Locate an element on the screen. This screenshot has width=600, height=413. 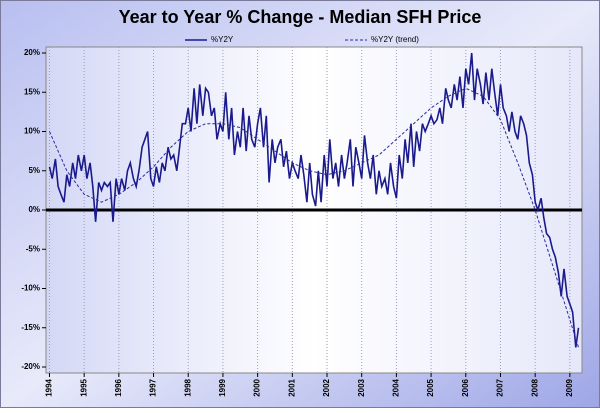
x-tick-label: 2003 is located at coordinates (361, 387).